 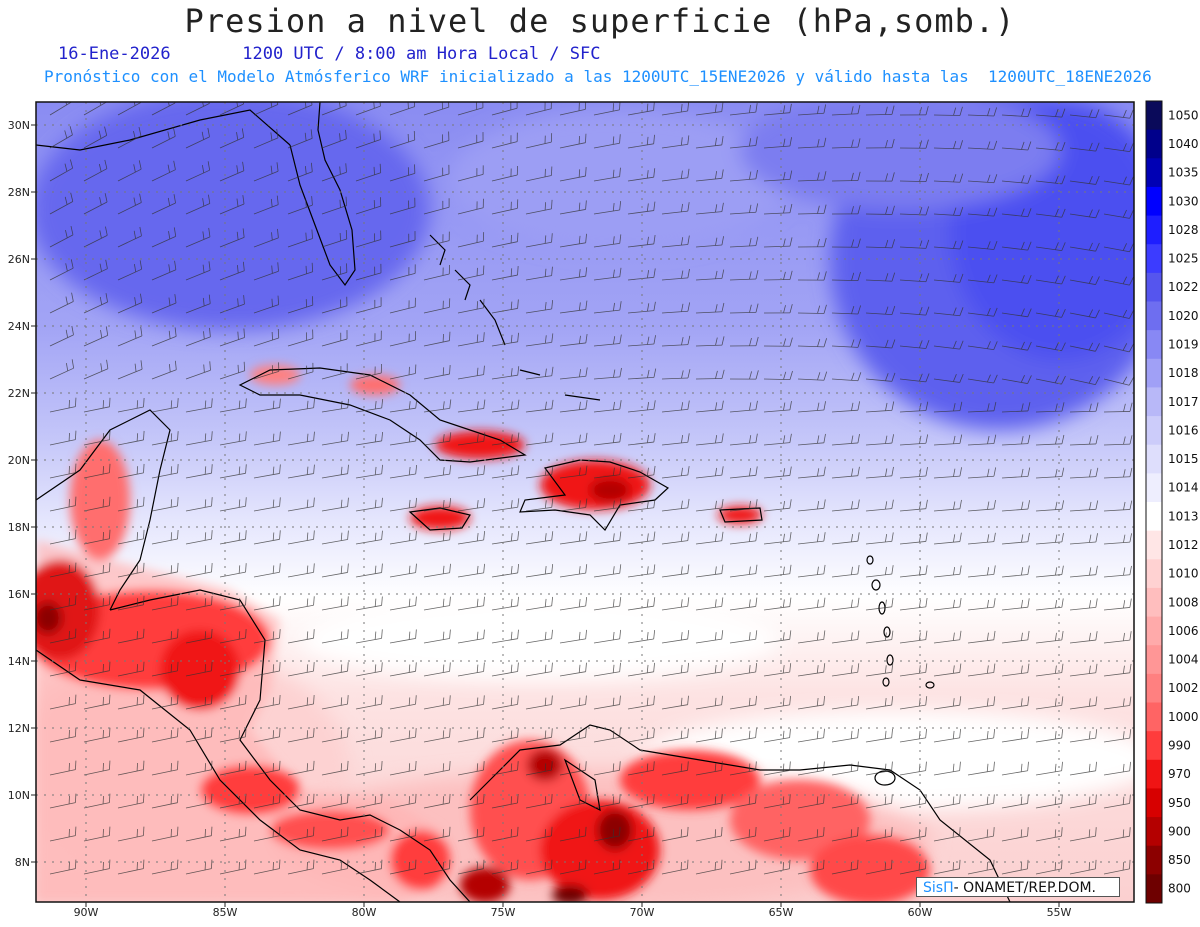 What do you see at coordinates (1183, 287) in the screenshot?
I see `colorbar-label: 1022` at bounding box center [1183, 287].